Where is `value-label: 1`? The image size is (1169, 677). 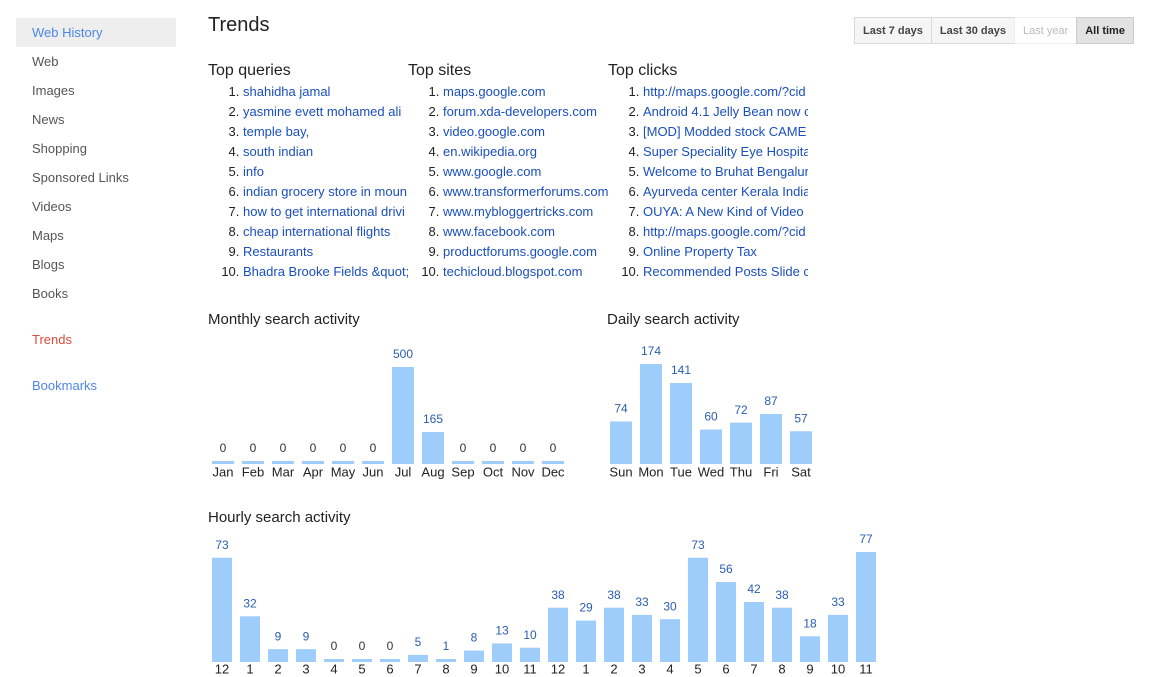 value-label: 1 is located at coordinates (446, 646).